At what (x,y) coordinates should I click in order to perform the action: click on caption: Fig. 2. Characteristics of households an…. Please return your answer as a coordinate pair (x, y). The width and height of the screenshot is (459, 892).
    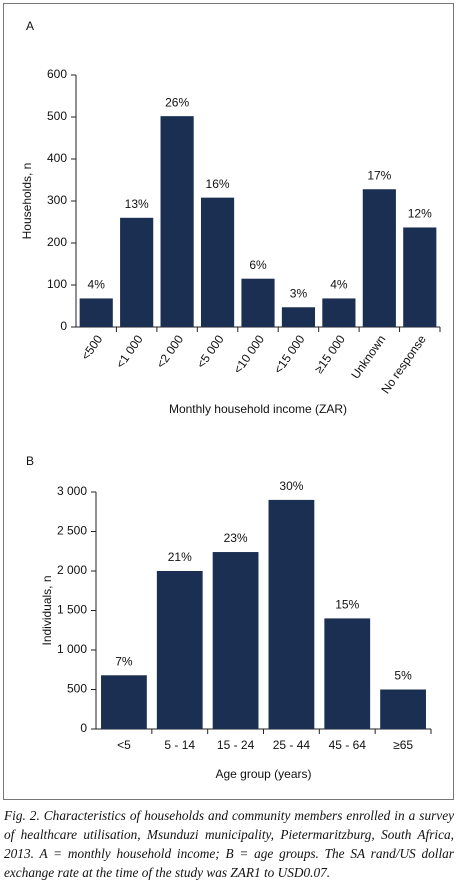
    Looking at the image, I should click on (229, 844).